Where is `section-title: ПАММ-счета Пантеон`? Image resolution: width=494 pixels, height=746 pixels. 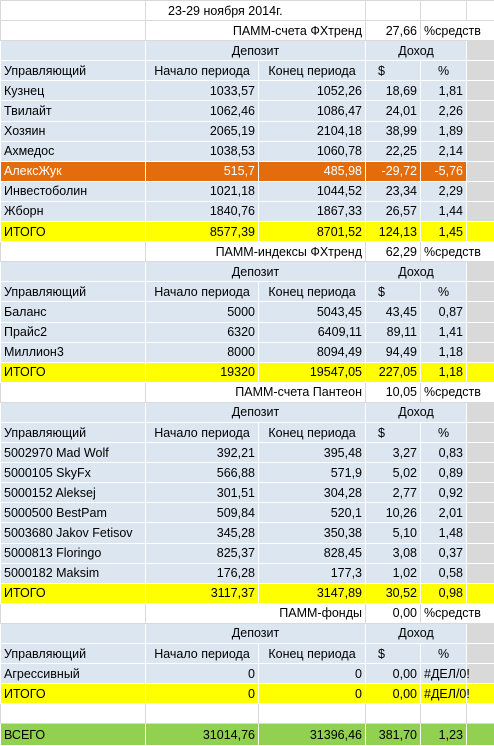 section-title: ПАММ-счета Пантеон is located at coordinates (256, 392).